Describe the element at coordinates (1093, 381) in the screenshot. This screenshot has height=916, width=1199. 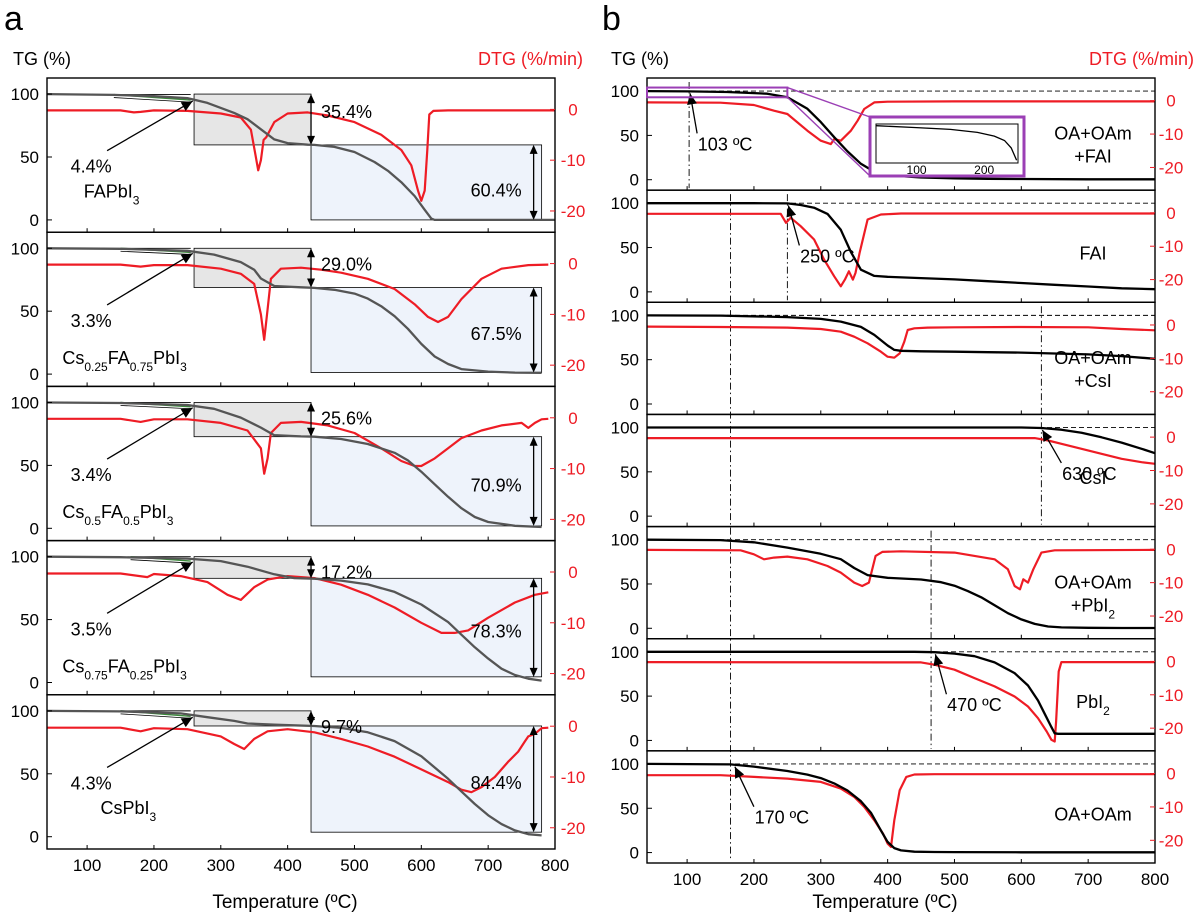
I see `panel-b-subplot-3-sample-label-2: +CsI` at that location.